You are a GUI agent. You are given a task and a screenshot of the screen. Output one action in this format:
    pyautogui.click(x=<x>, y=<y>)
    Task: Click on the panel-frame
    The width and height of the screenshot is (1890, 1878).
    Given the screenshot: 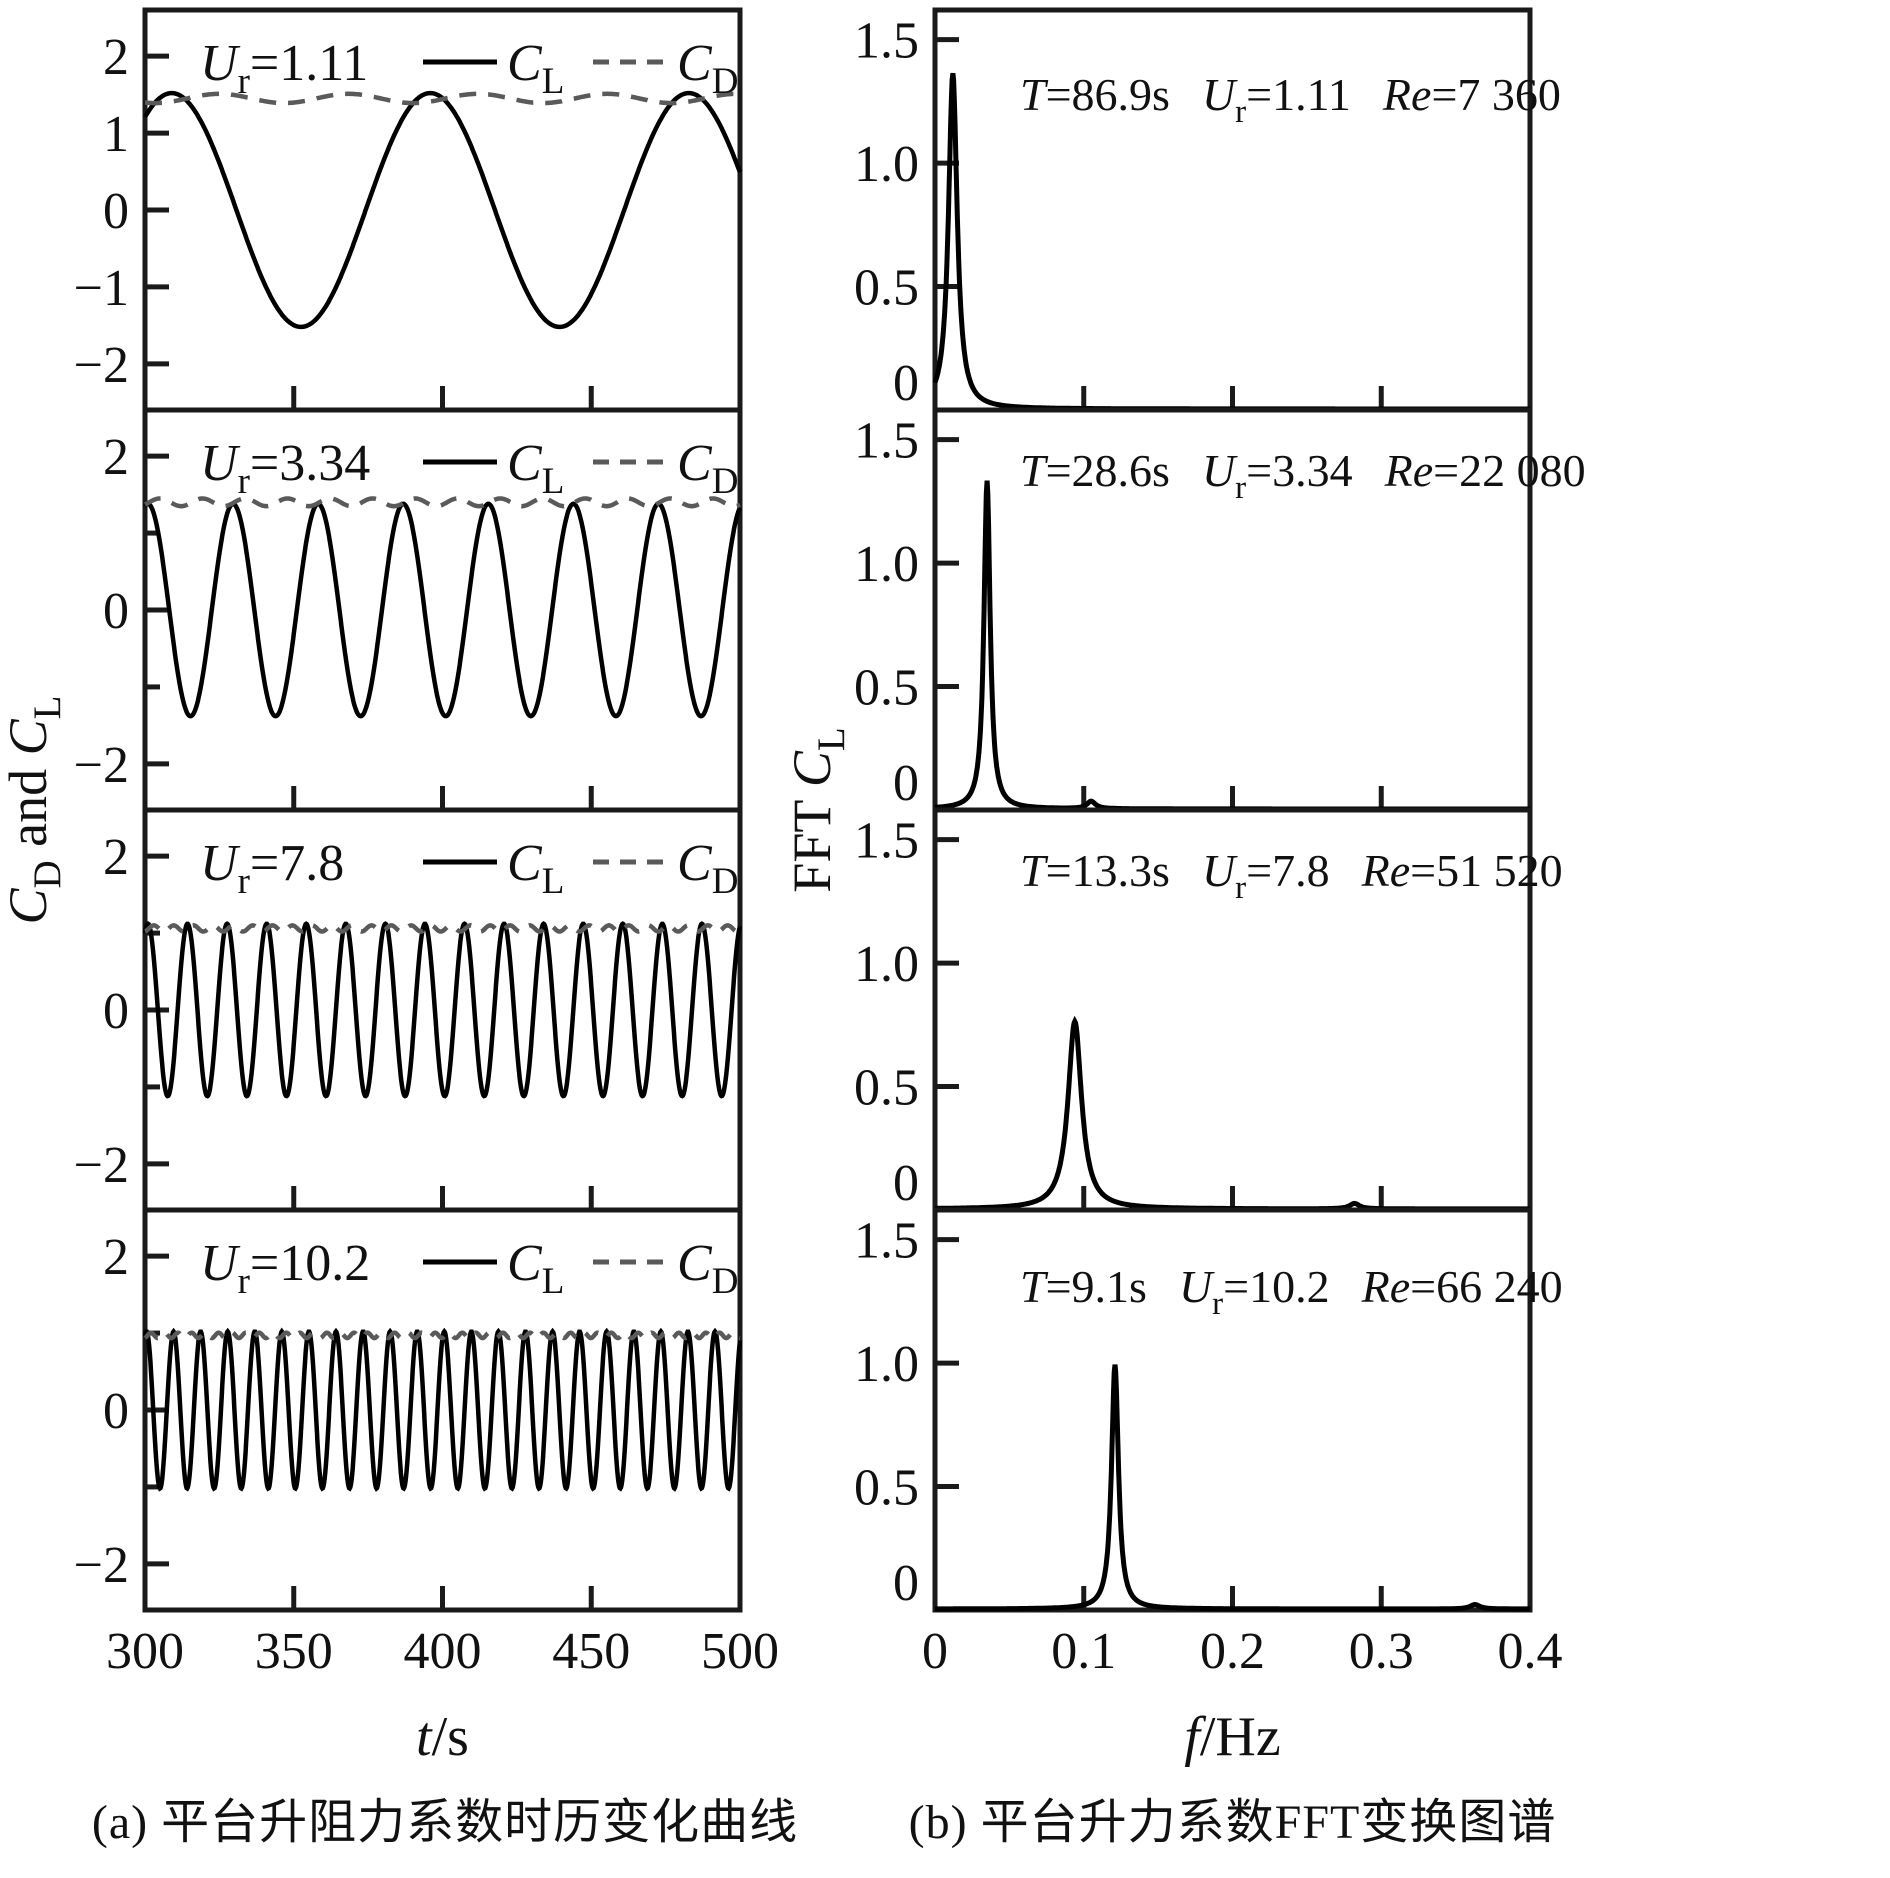 What is the action you would take?
    pyautogui.click(x=442, y=1410)
    